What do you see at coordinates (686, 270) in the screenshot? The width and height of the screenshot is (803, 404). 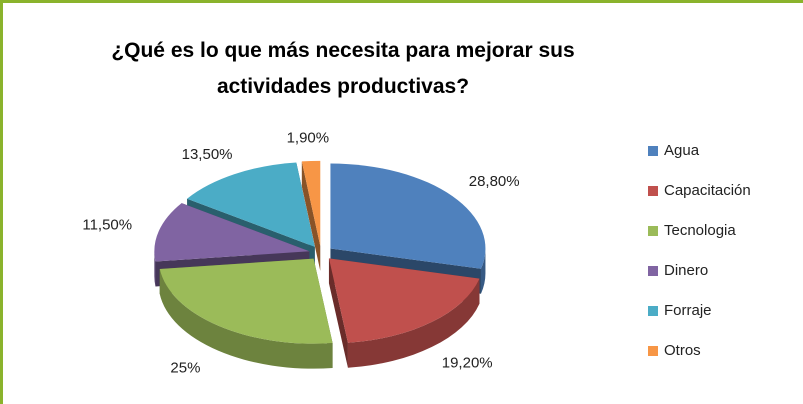 I see `legend-label: Dinero` at bounding box center [686, 270].